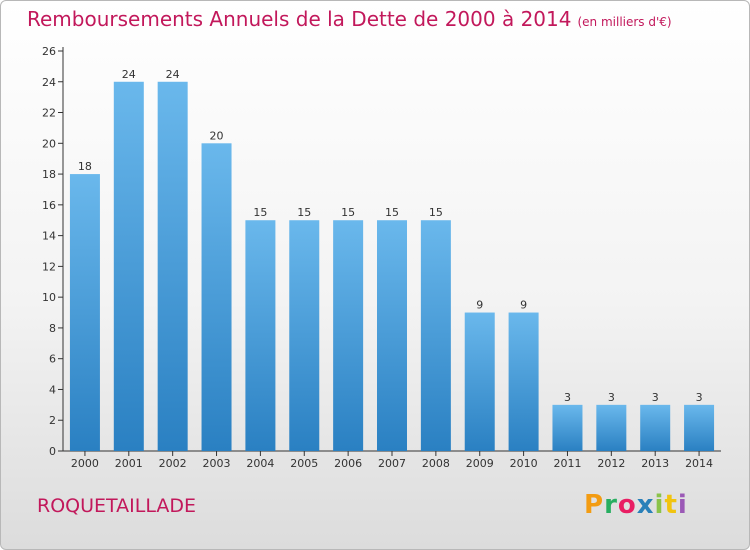  I want to click on x-tick-label: 2012, so click(611, 463).